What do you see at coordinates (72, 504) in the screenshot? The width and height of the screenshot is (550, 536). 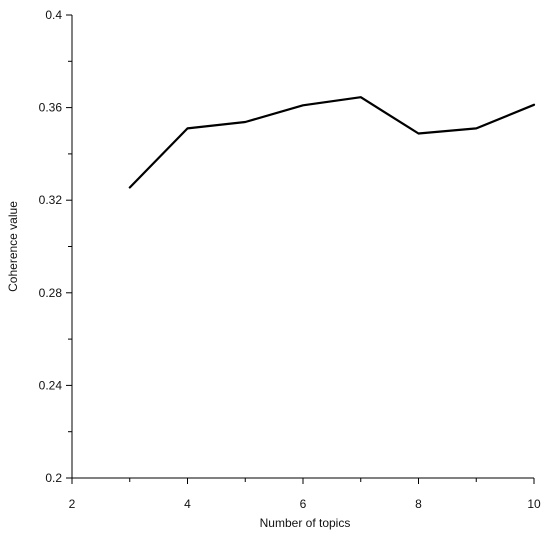 I see `x-tick-label: 2` at bounding box center [72, 504].